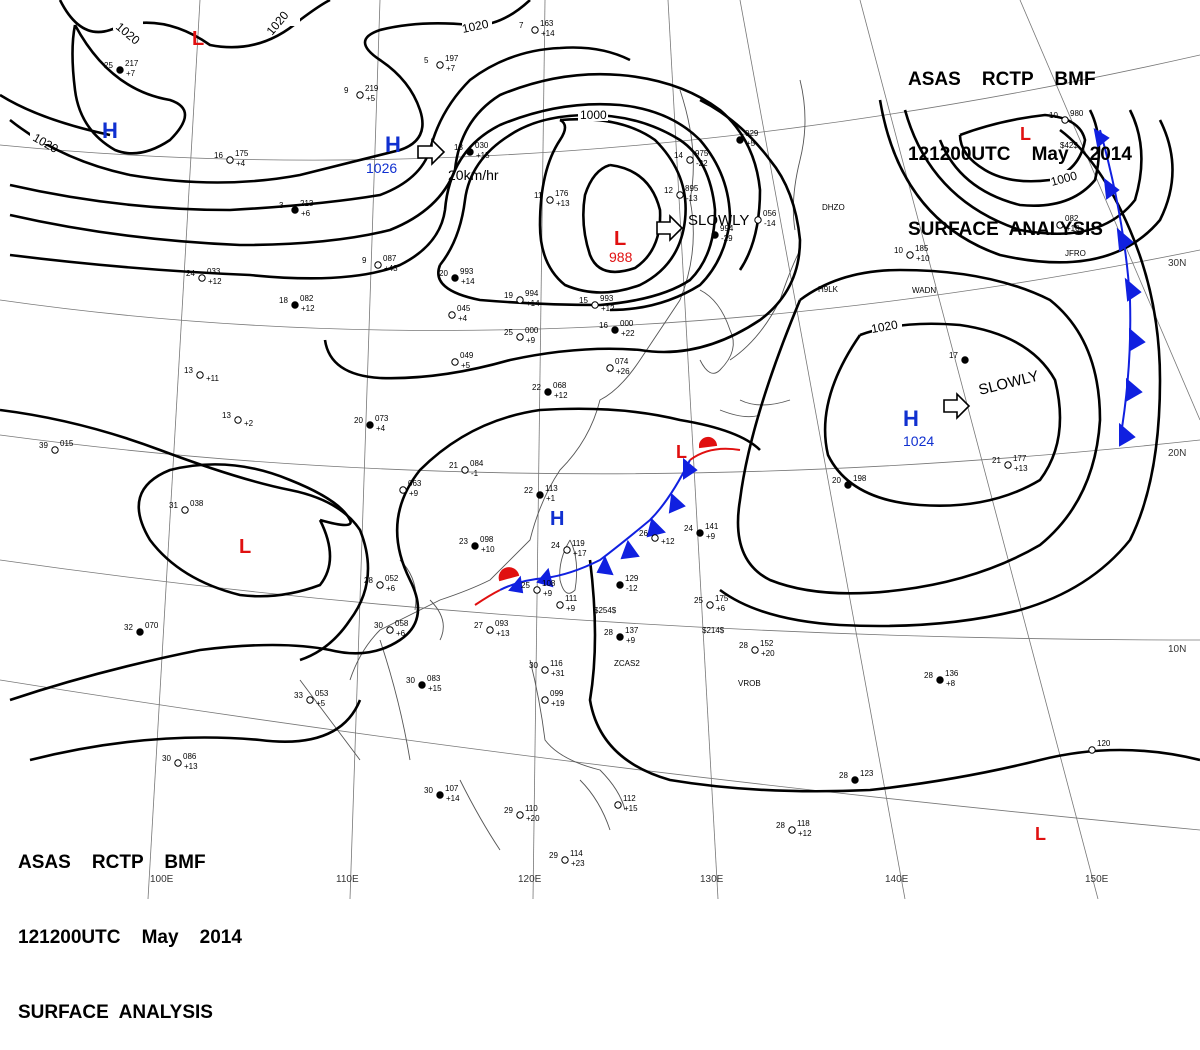 Image resolution: width=1200 pixels, height=1050 pixels. Describe the element at coordinates (799, 155) in the screenshot. I see `sakhalin` at that location.